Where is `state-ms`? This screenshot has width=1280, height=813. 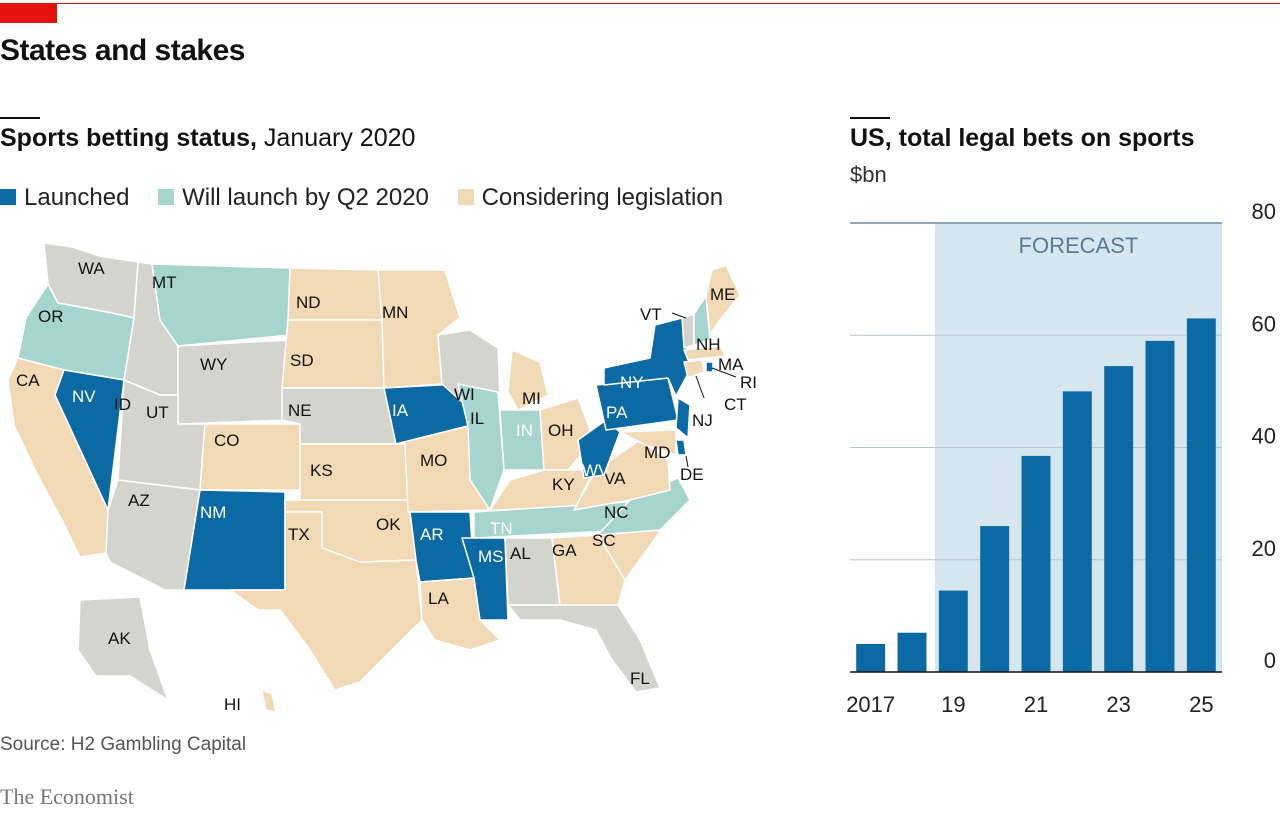
state-ms is located at coordinates (485, 579).